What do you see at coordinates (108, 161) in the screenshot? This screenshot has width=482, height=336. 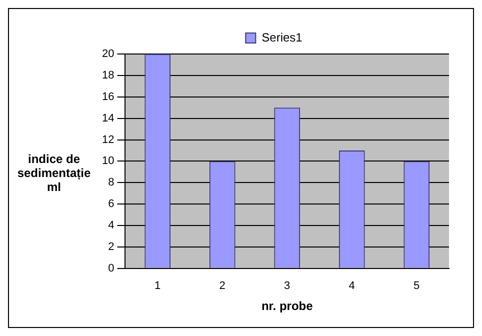 I see `y-tick-label: 10` at bounding box center [108, 161].